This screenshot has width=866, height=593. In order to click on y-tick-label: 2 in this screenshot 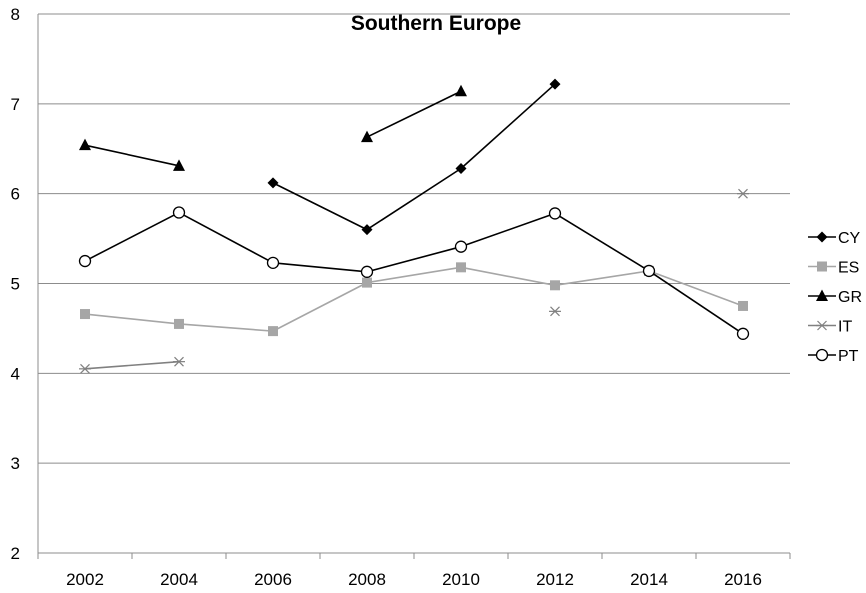, I will do `click(15, 553)`.